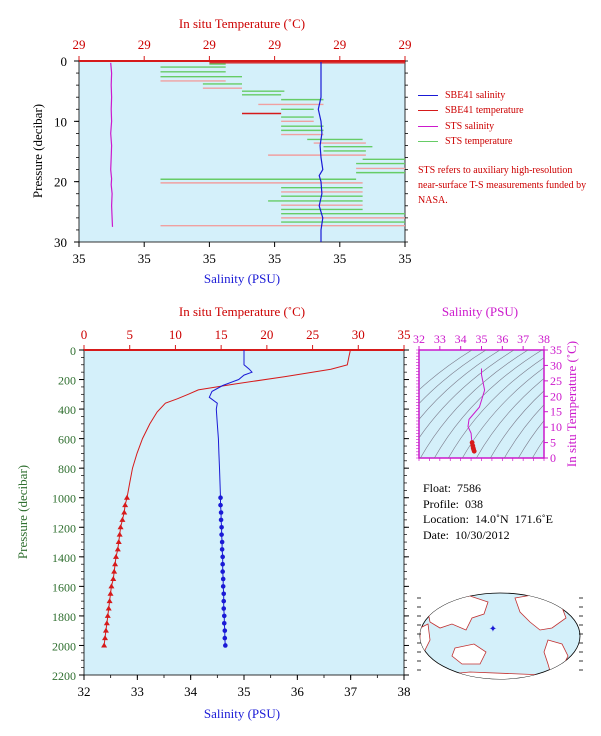 Image resolution: width=601 pixels, height=736 pixels. What do you see at coordinates (242, 713) in the screenshot?
I see `main-salinity-axis-label: Salinity (PSU)` at bounding box center [242, 713].